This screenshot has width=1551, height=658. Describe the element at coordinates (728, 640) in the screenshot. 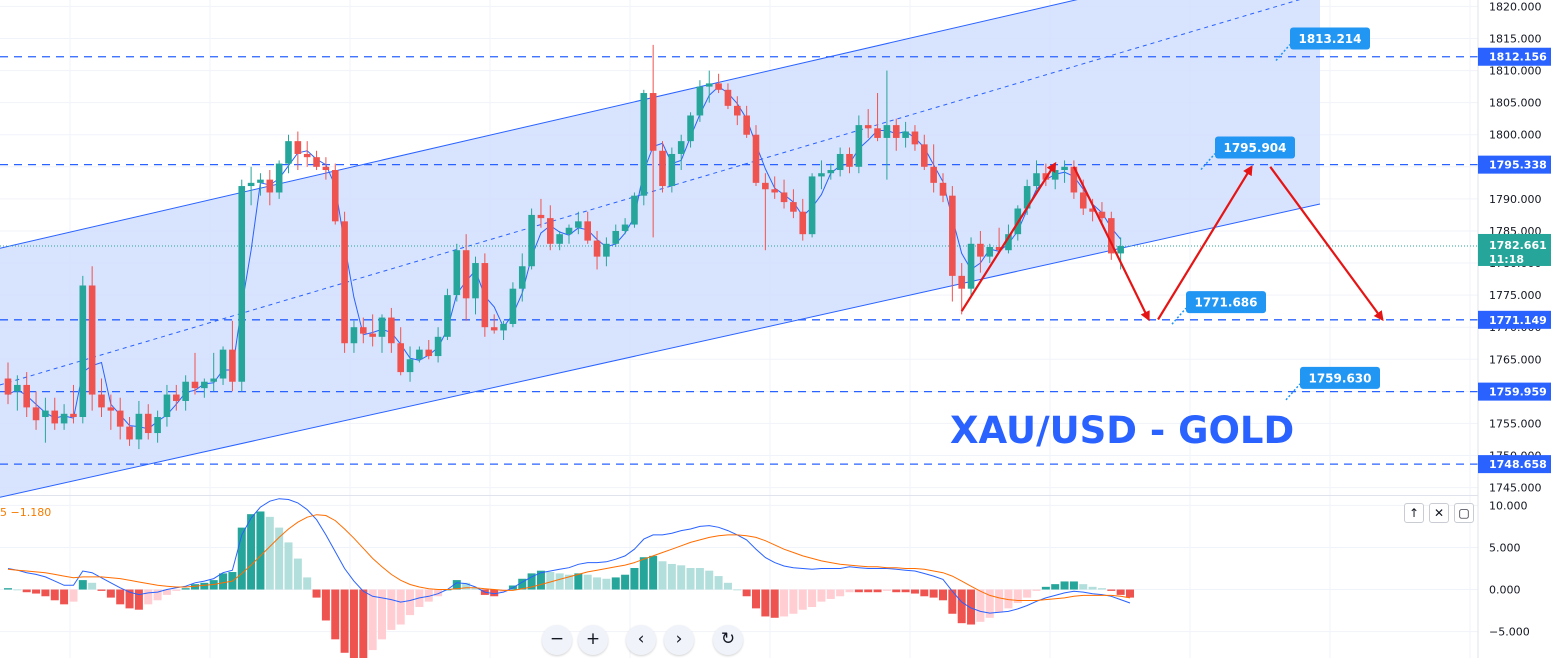

I see `reset-chart-button: ↻` at that location.